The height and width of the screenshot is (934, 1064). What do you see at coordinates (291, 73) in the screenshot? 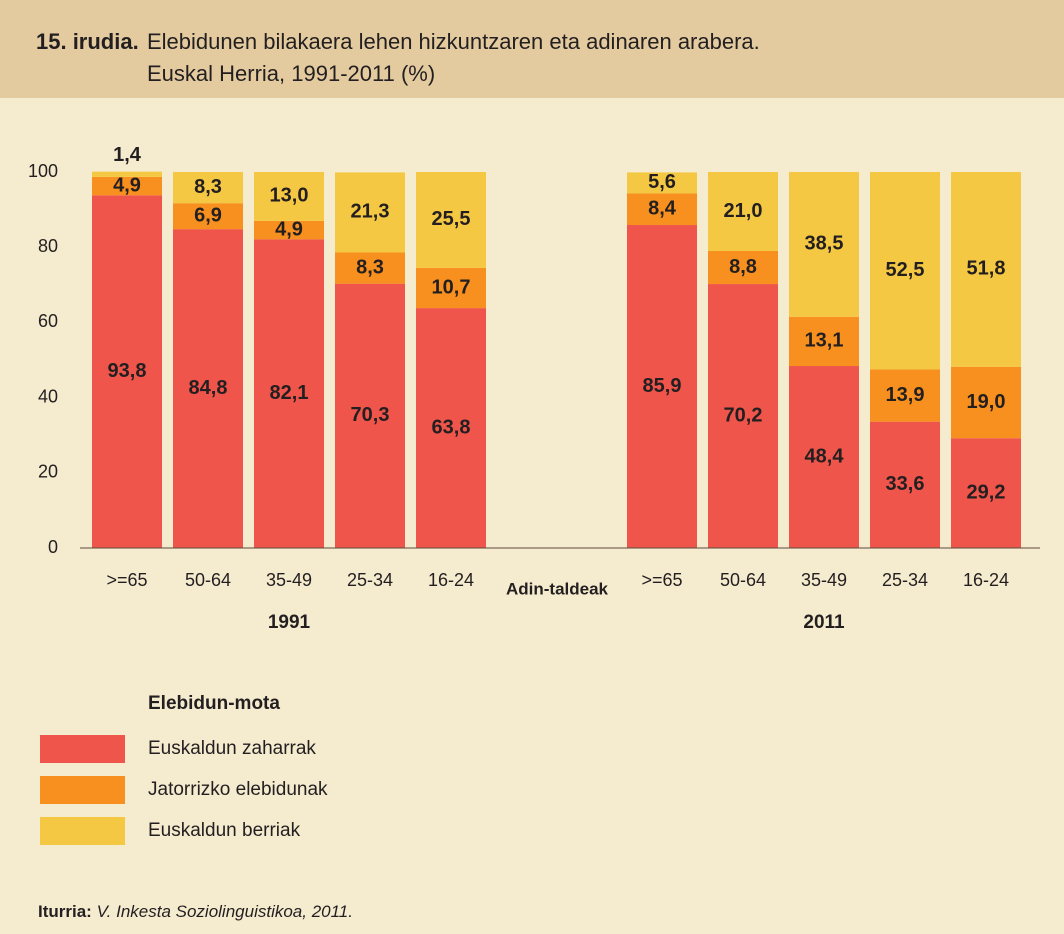
I see `chart-subtitle: Euskal Herria, 1991-2011 (%)` at bounding box center [291, 73].